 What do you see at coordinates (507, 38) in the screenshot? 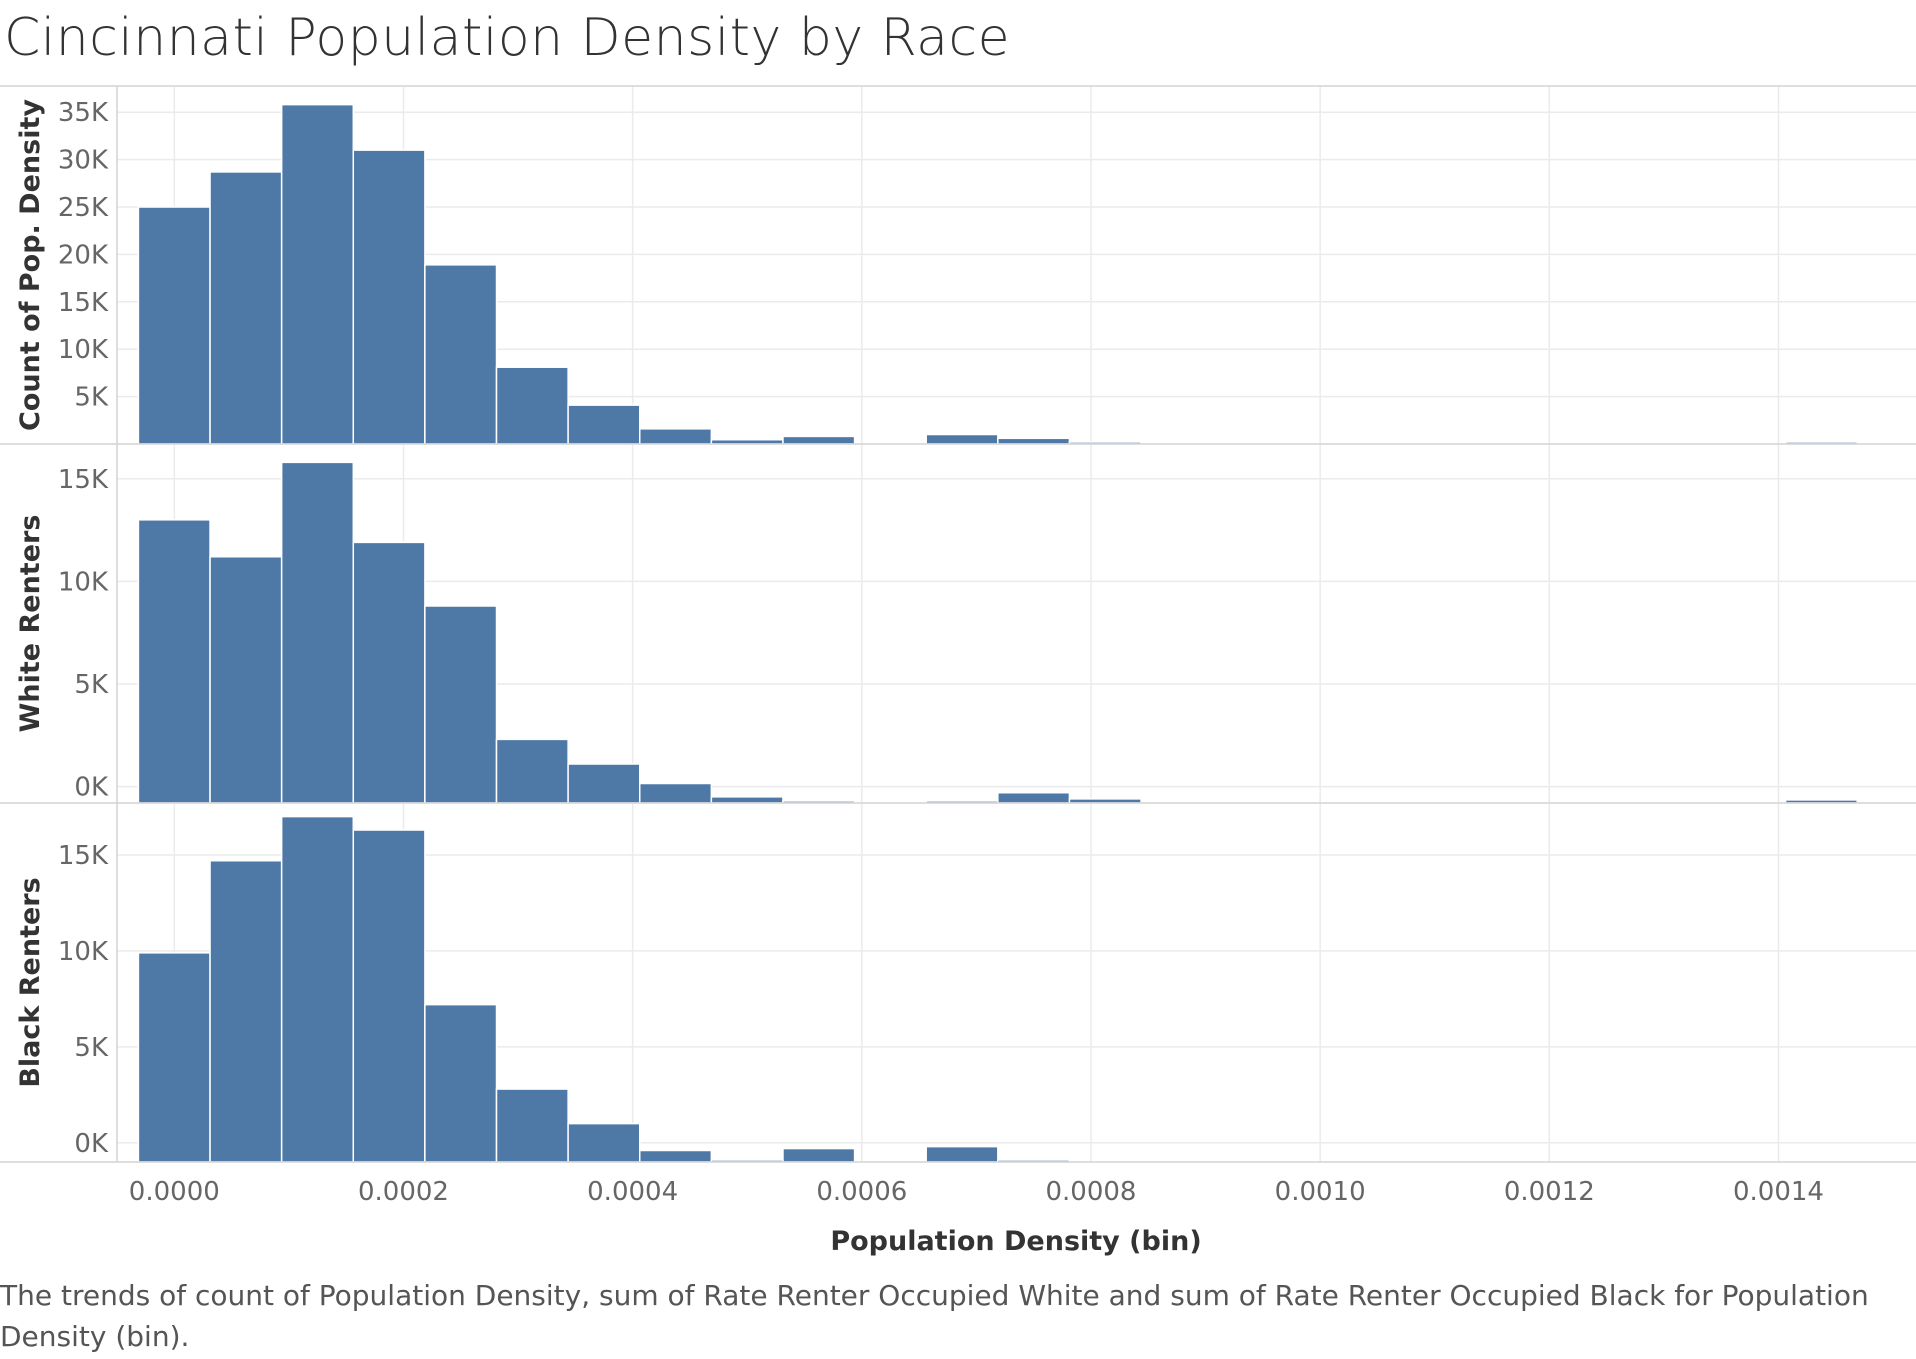
I see `chart-title: Cincinnati Population Density by Race` at bounding box center [507, 38].